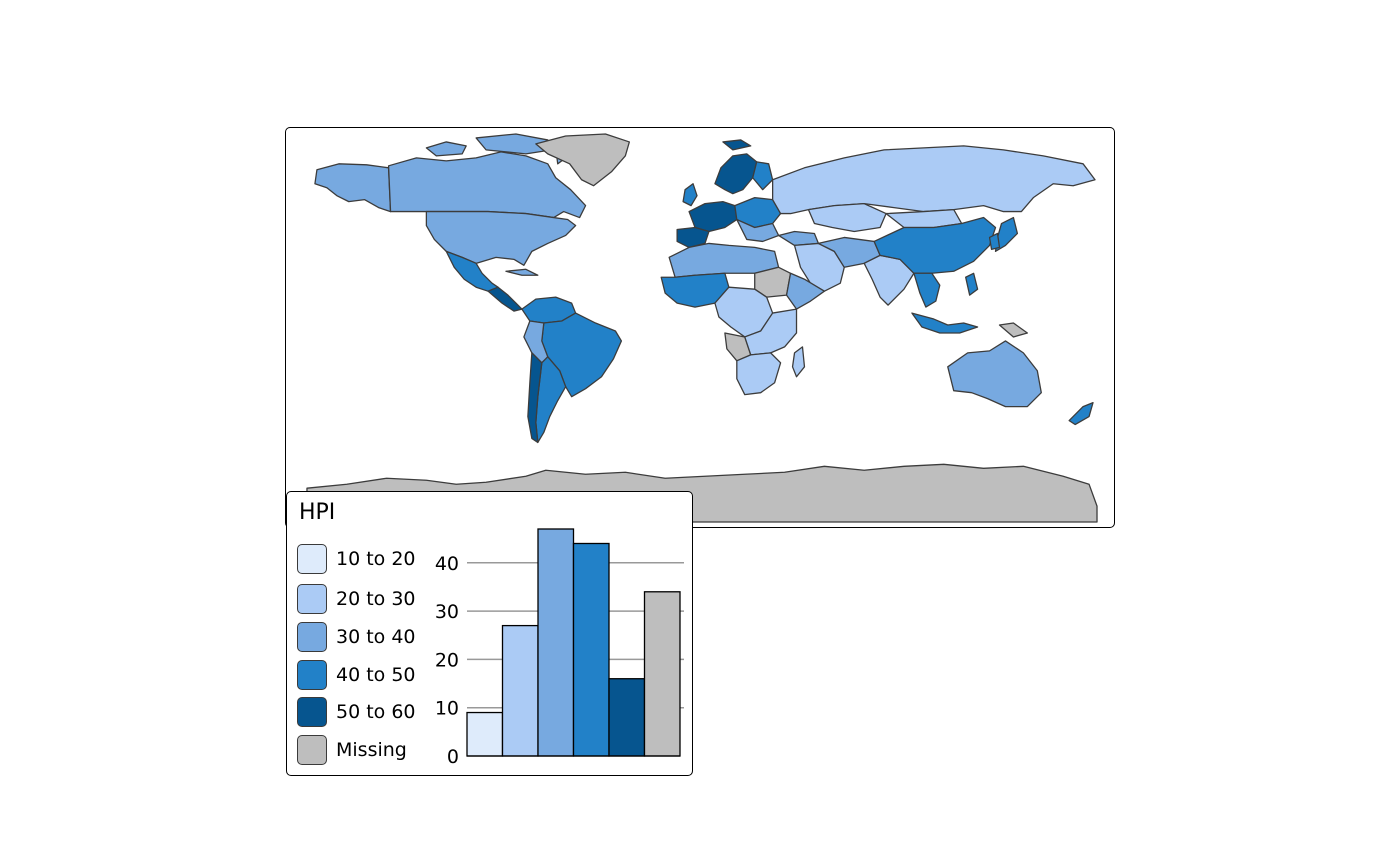 Image resolution: width=1400 pixels, height=866 pixels. Describe the element at coordinates (798, 238) in the screenshot. I see `region-turkey` at that location.